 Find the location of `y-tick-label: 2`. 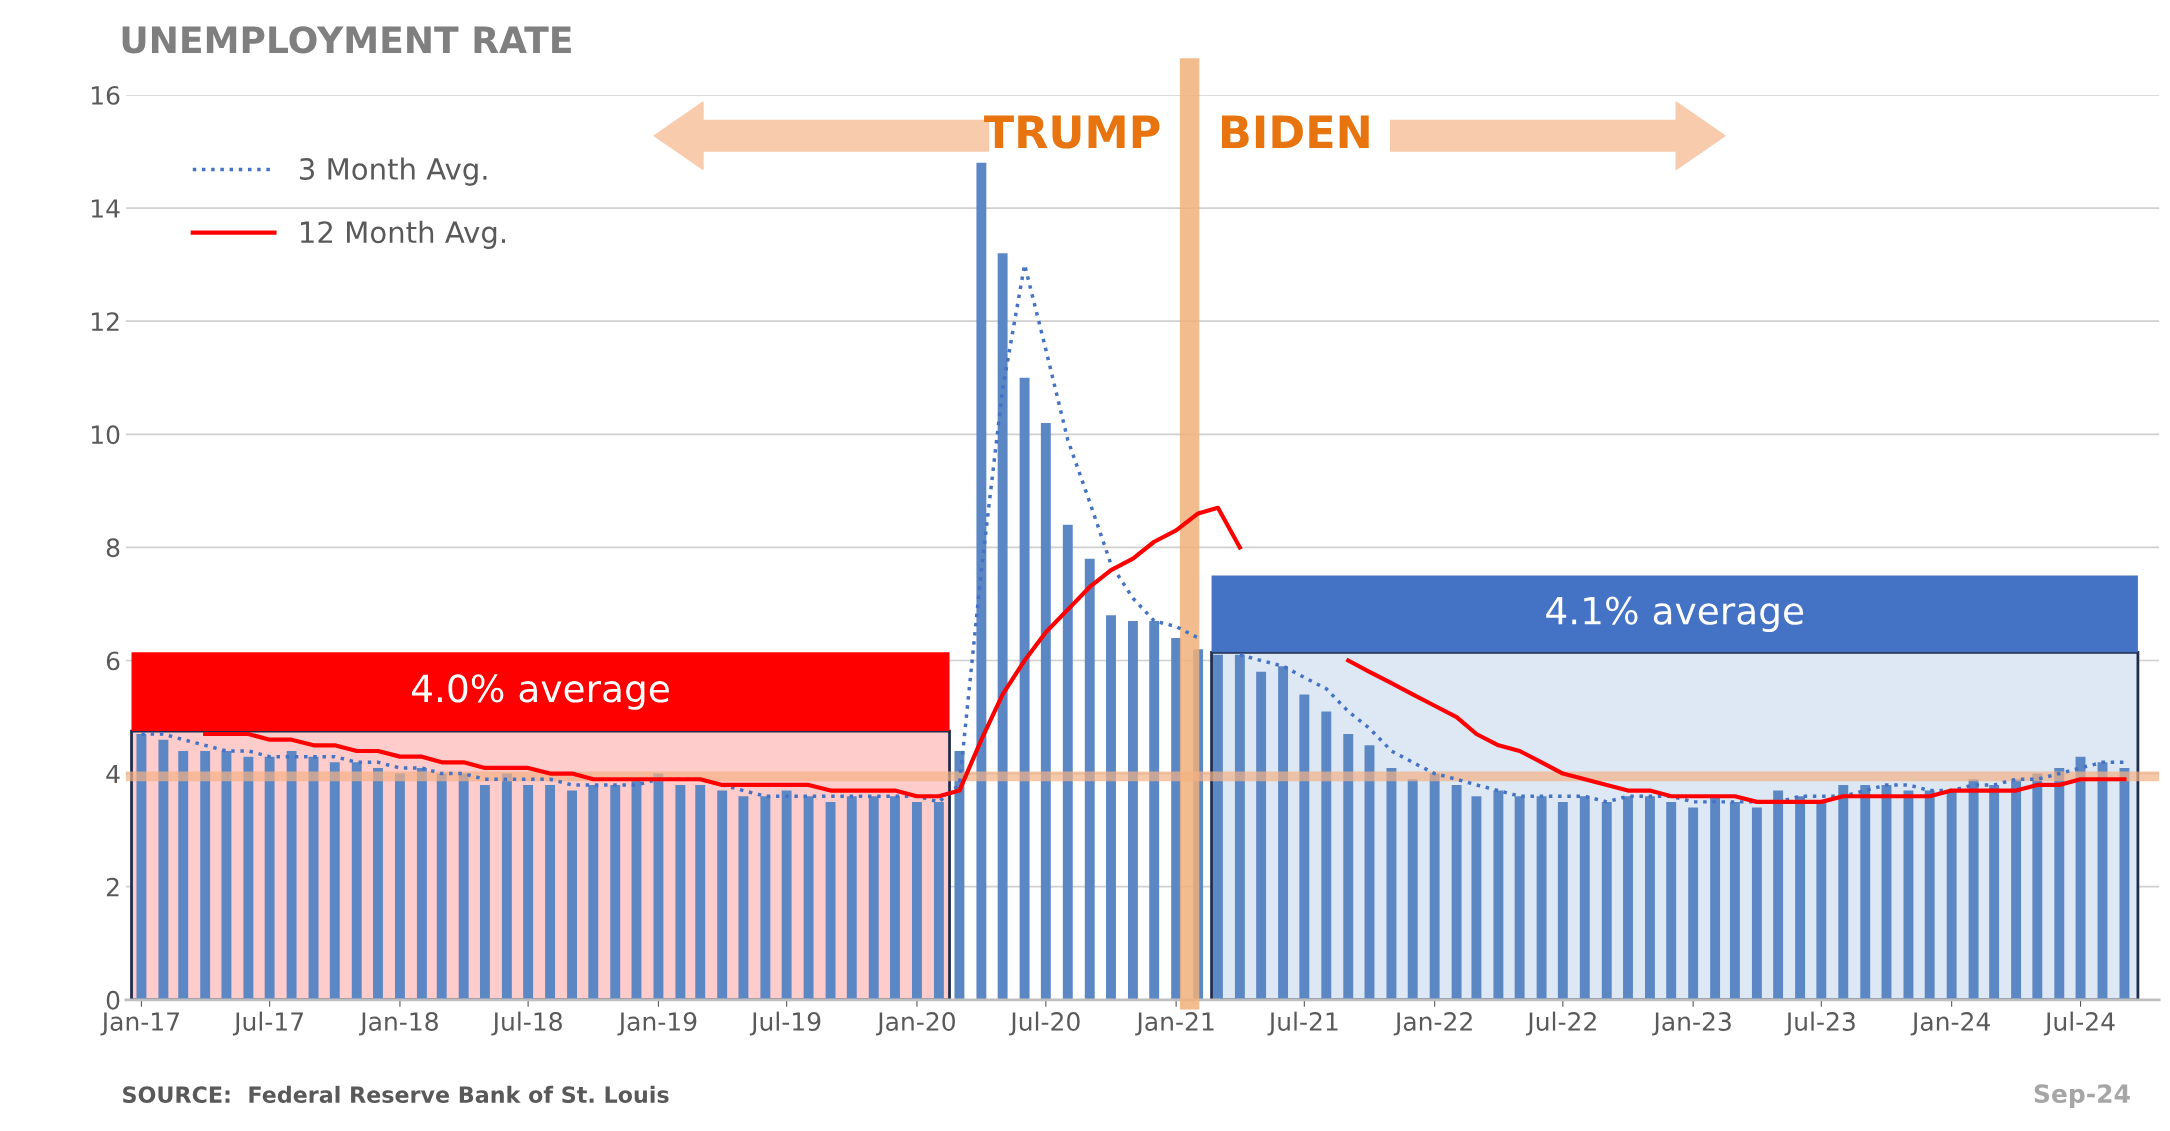

y-tick-label: 2 is located at coordinates (112, 887).